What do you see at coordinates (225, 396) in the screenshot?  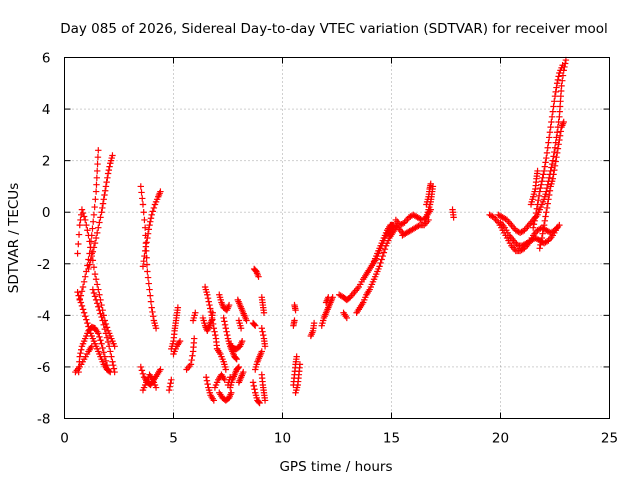 I see `series-arc-y` at bounding box center [225, 396].